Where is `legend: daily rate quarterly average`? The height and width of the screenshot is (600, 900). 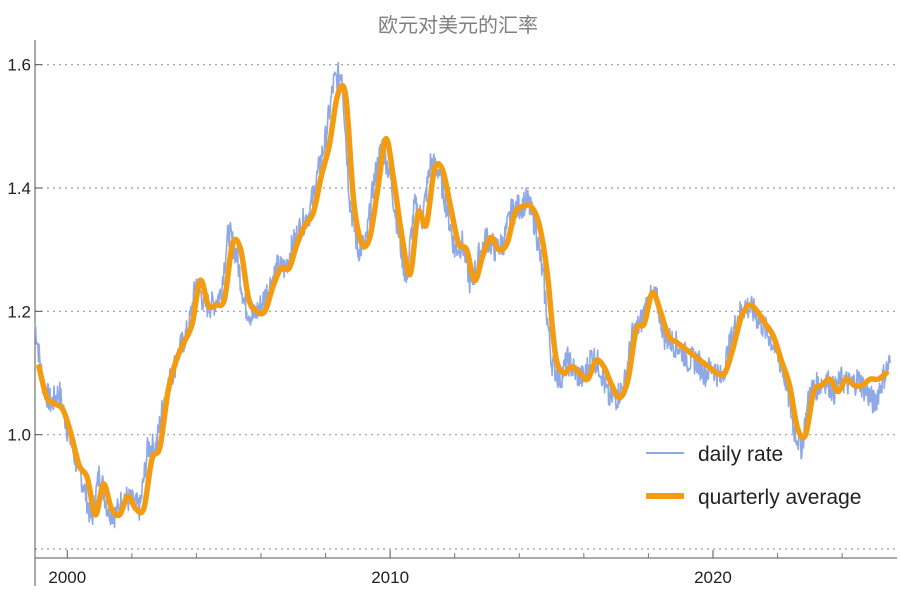 legend: daily rate quarterly average is located at coordinates (753, 476).